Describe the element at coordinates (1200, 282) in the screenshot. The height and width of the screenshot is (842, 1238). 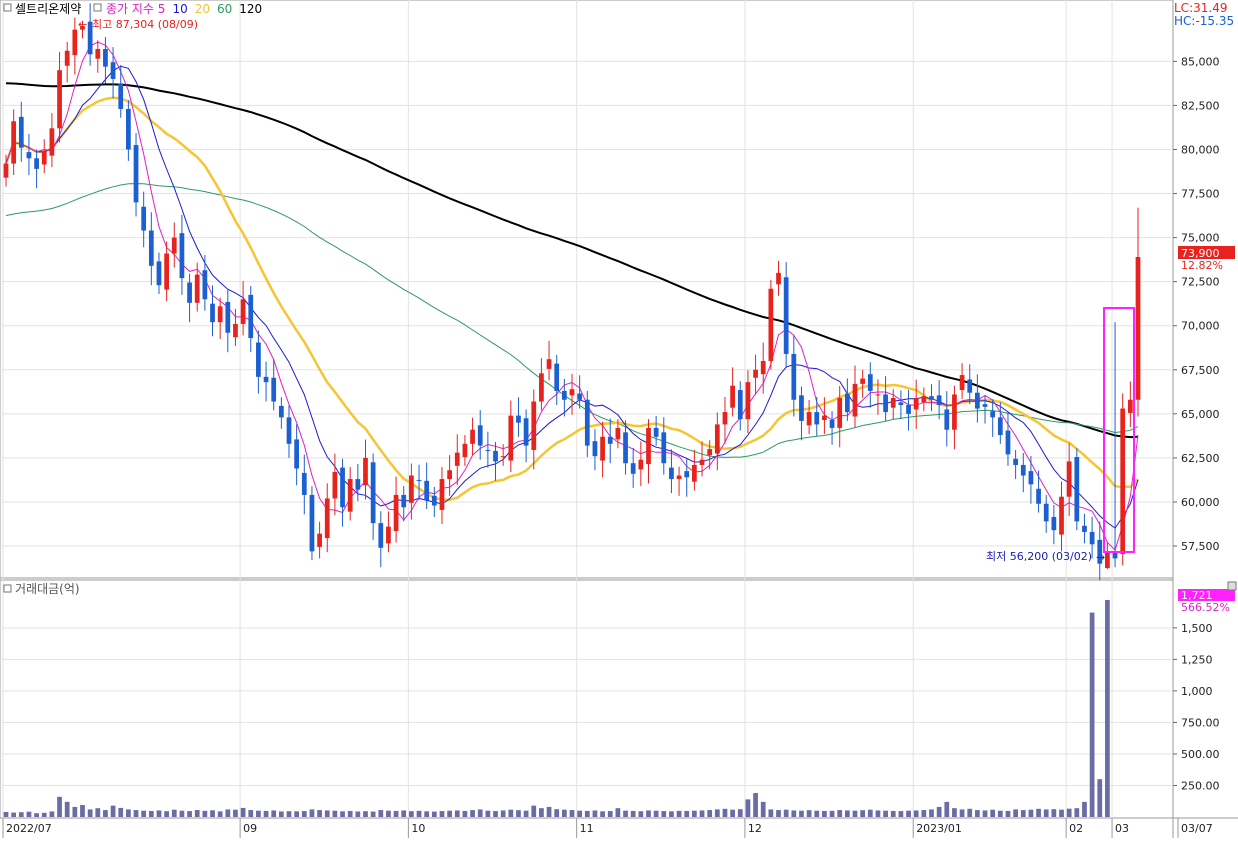
I see `price-tick-label: 72,500` at that location.